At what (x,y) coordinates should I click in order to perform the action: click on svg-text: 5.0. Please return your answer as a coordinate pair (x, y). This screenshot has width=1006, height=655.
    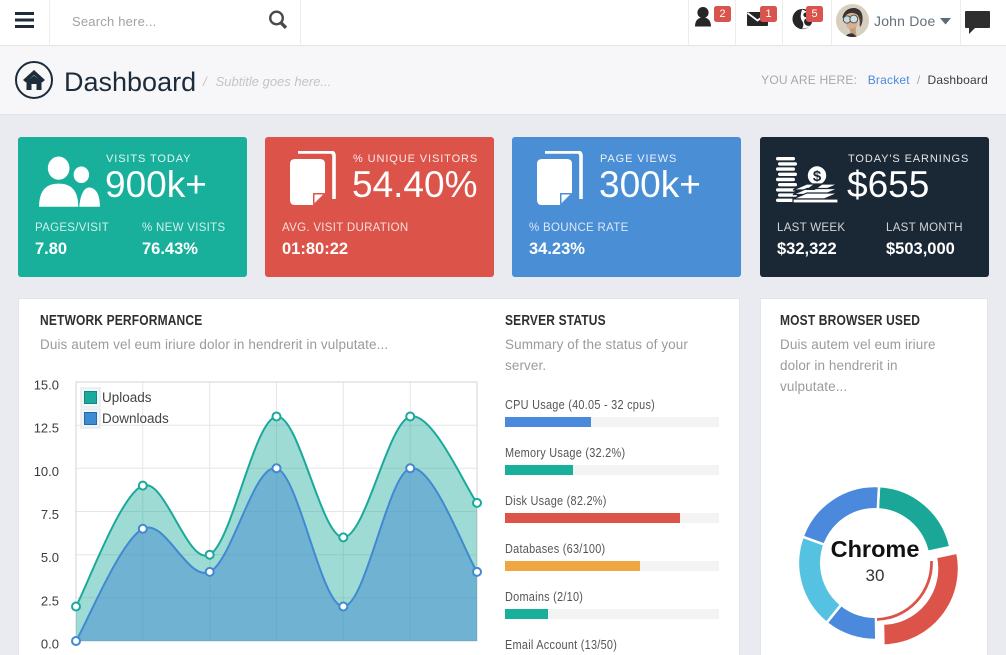
    Looking at the image, I should click on (50, 557).